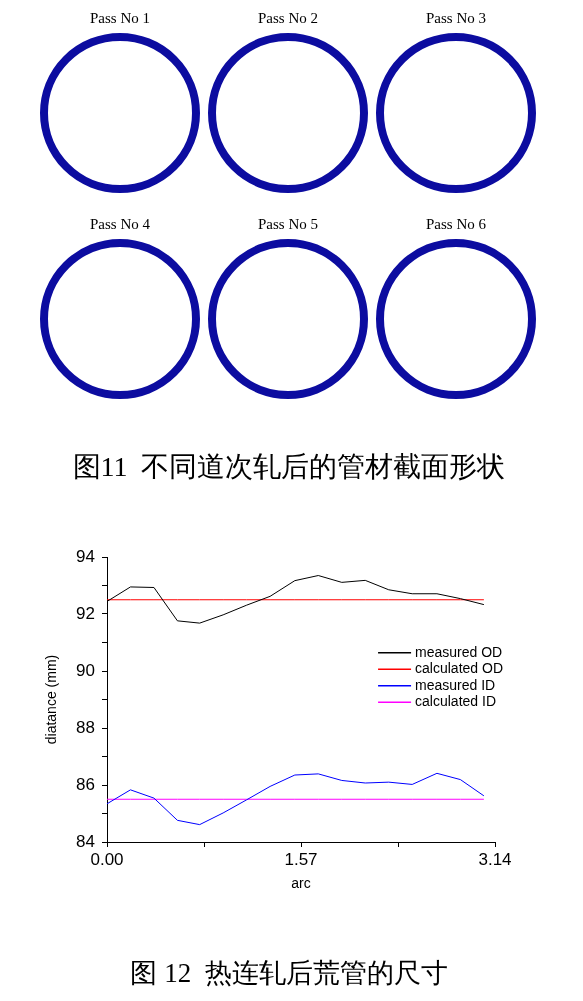 This screenshot has height=1001, width=583. What do you see at coordinates (495, 859) in the screenshot?
I see `x-tick-label: 3.14` at bounding box center [495, 859].